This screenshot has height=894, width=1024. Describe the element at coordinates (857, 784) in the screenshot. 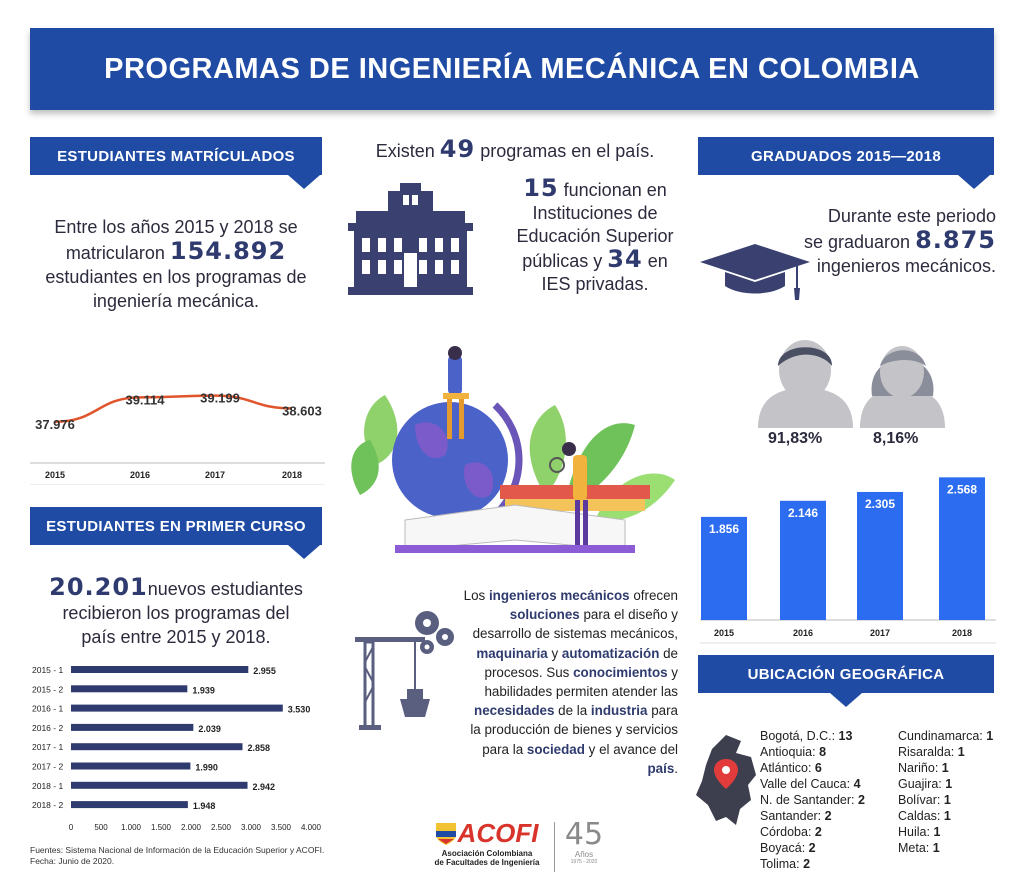

I see `location-count: 4` at that location.